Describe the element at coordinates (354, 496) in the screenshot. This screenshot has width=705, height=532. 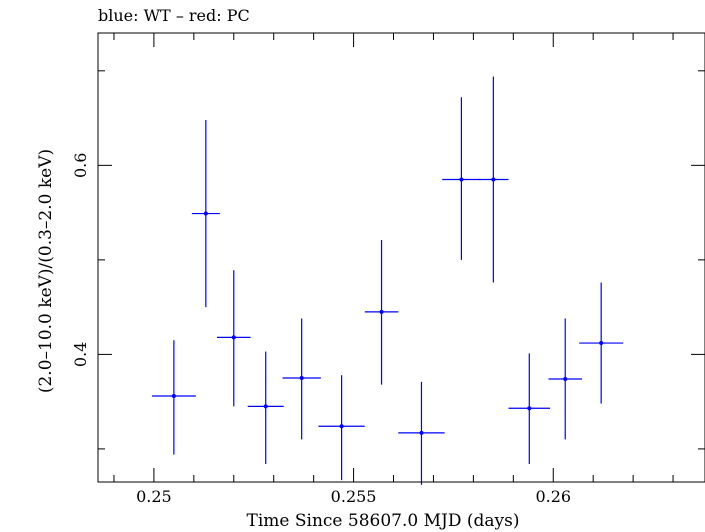
I see `x-tick-label: 0.255` at that location.